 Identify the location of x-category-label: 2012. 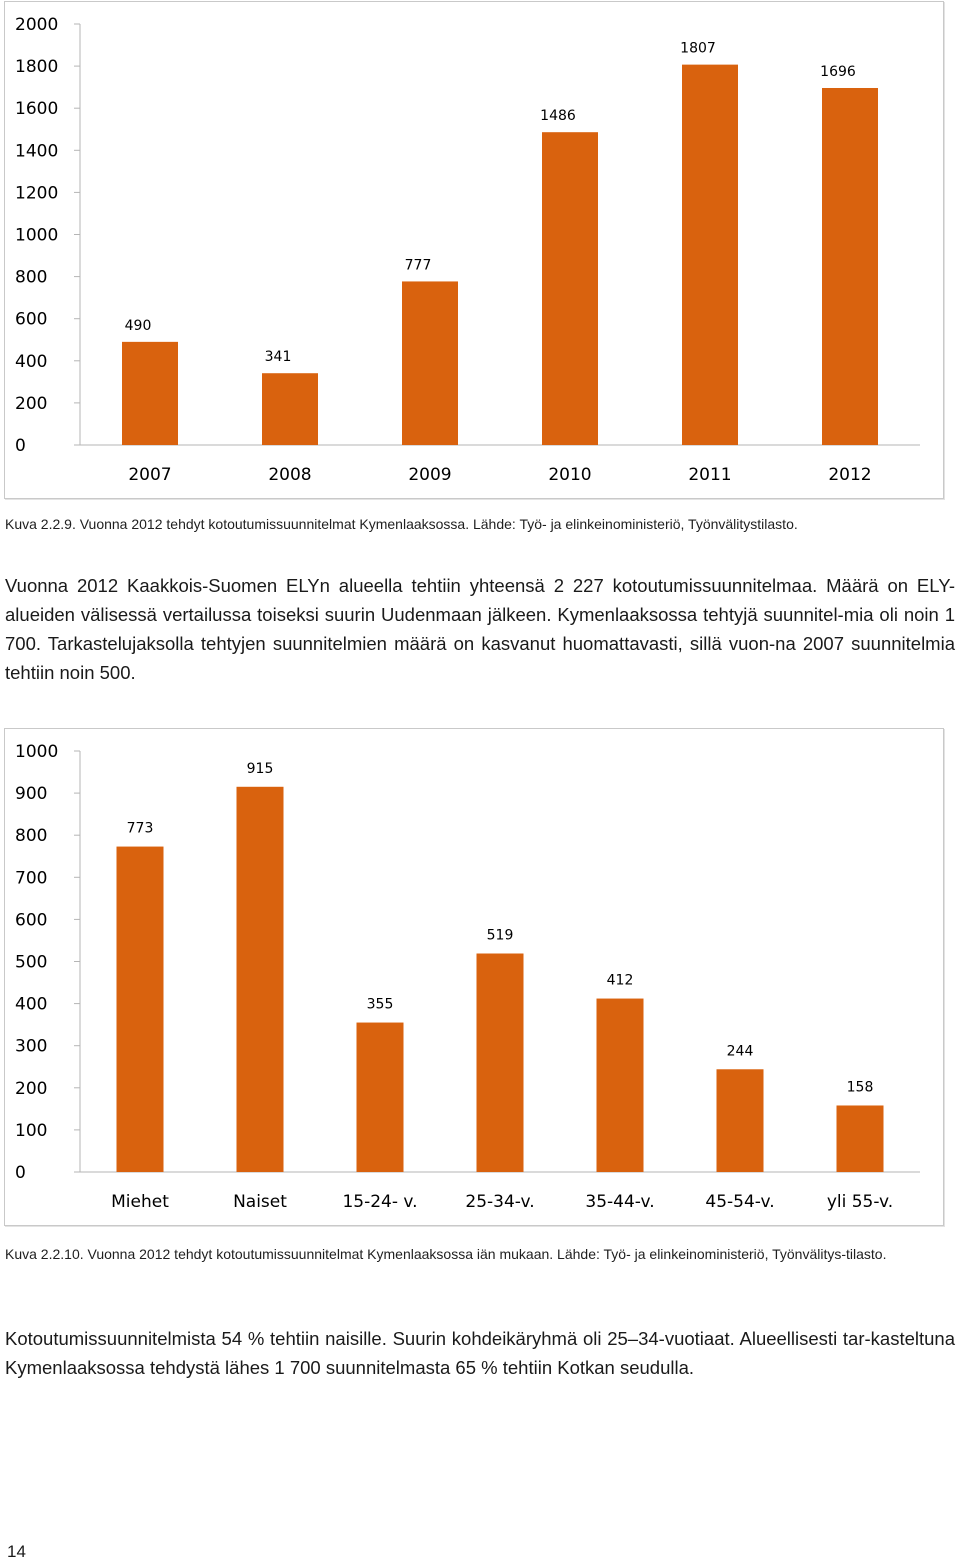
(849, 475).